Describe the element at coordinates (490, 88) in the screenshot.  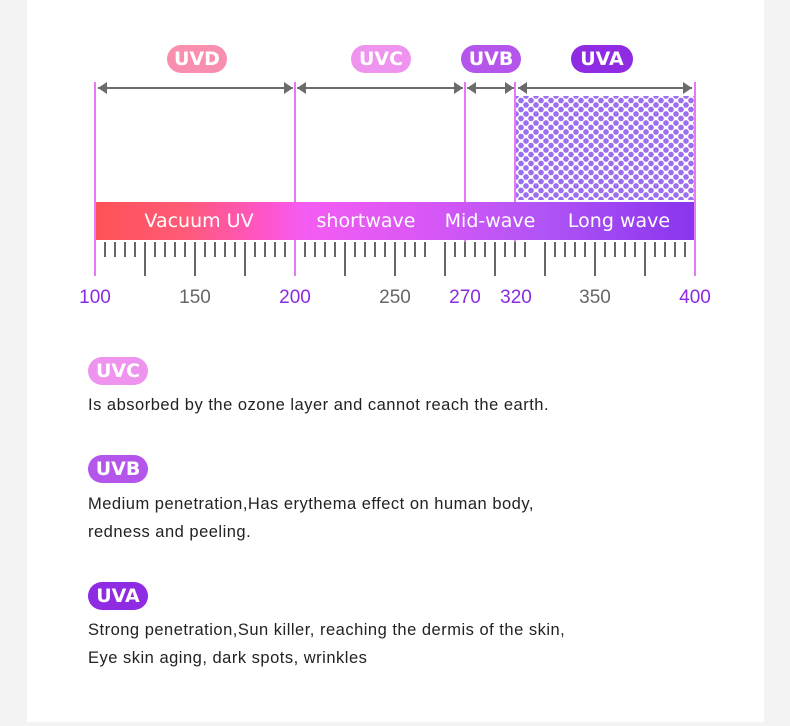
I see `uvb-range-arrow` at that location.